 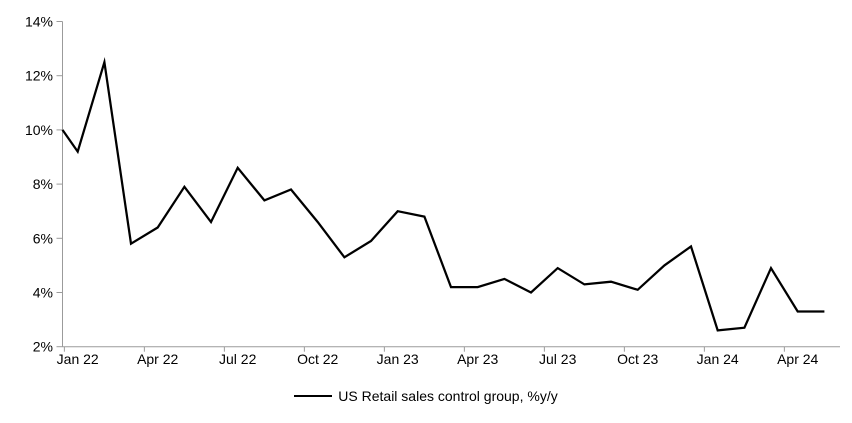 I want to click on x-axis-tick-label: Jan 22, so click(x=78, y=359).